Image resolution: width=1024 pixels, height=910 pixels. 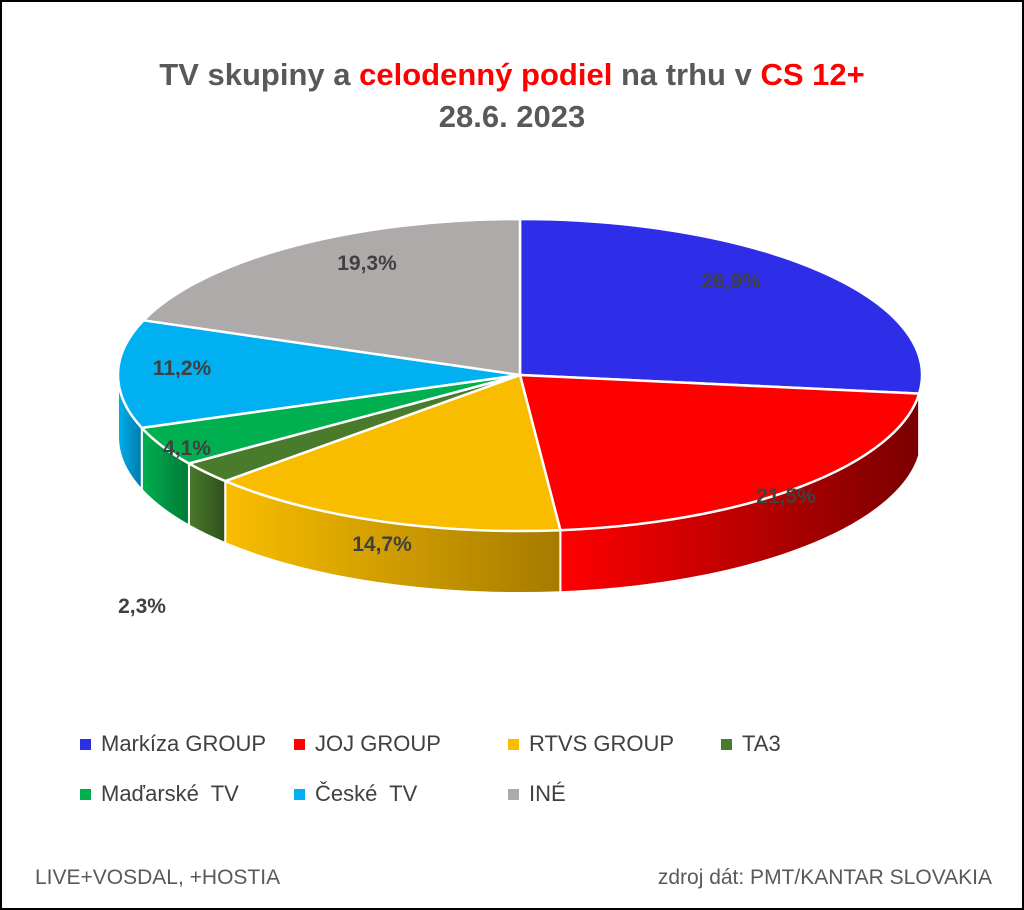 I want to click on title-part-3: na trhu v, so click(x=686, y=74).